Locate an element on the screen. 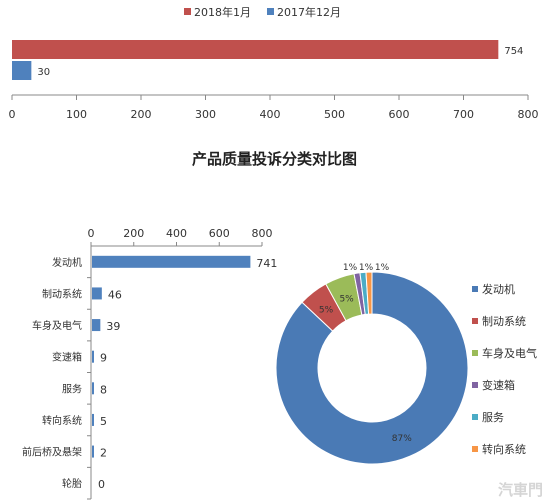  category-label-3: 变速箱 is located at coordinates (67, 357).